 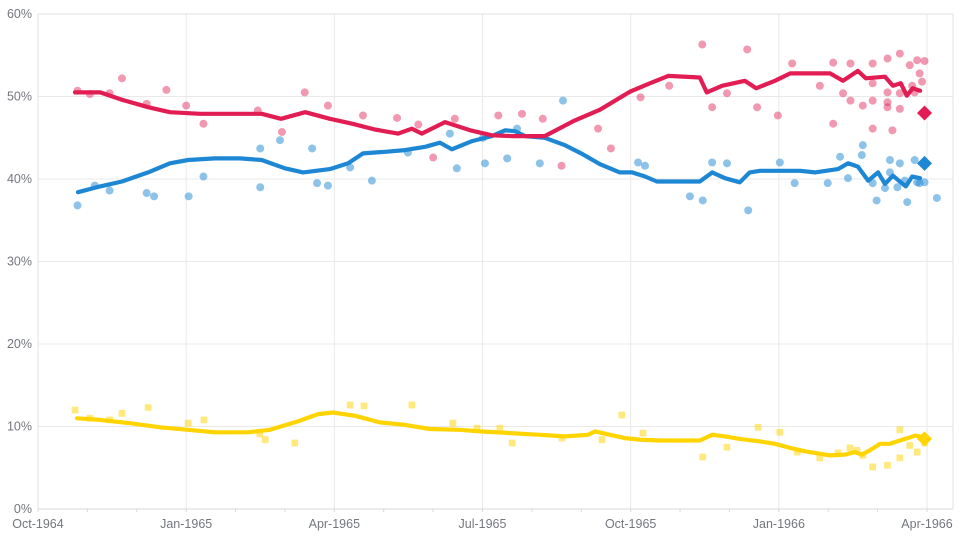 What do you see at coordinates (926, 524) in the screenshot?
I see `x-tick-label: Apr-1966` at bounding box center [926, 524].